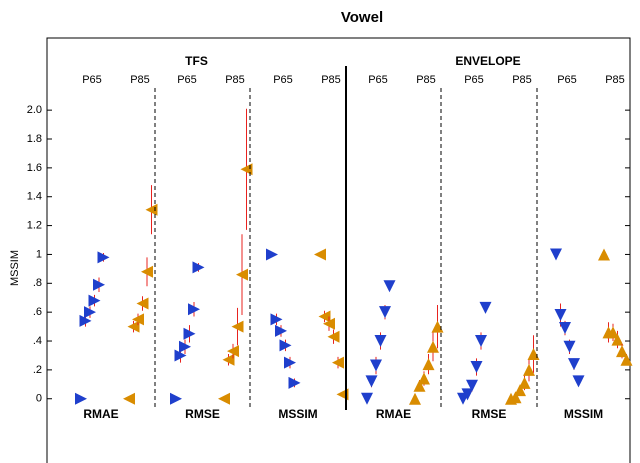  Describe the element at coordinates (34, 225) in the screenshot. I see `y-tick-label: 1.2` at that location.